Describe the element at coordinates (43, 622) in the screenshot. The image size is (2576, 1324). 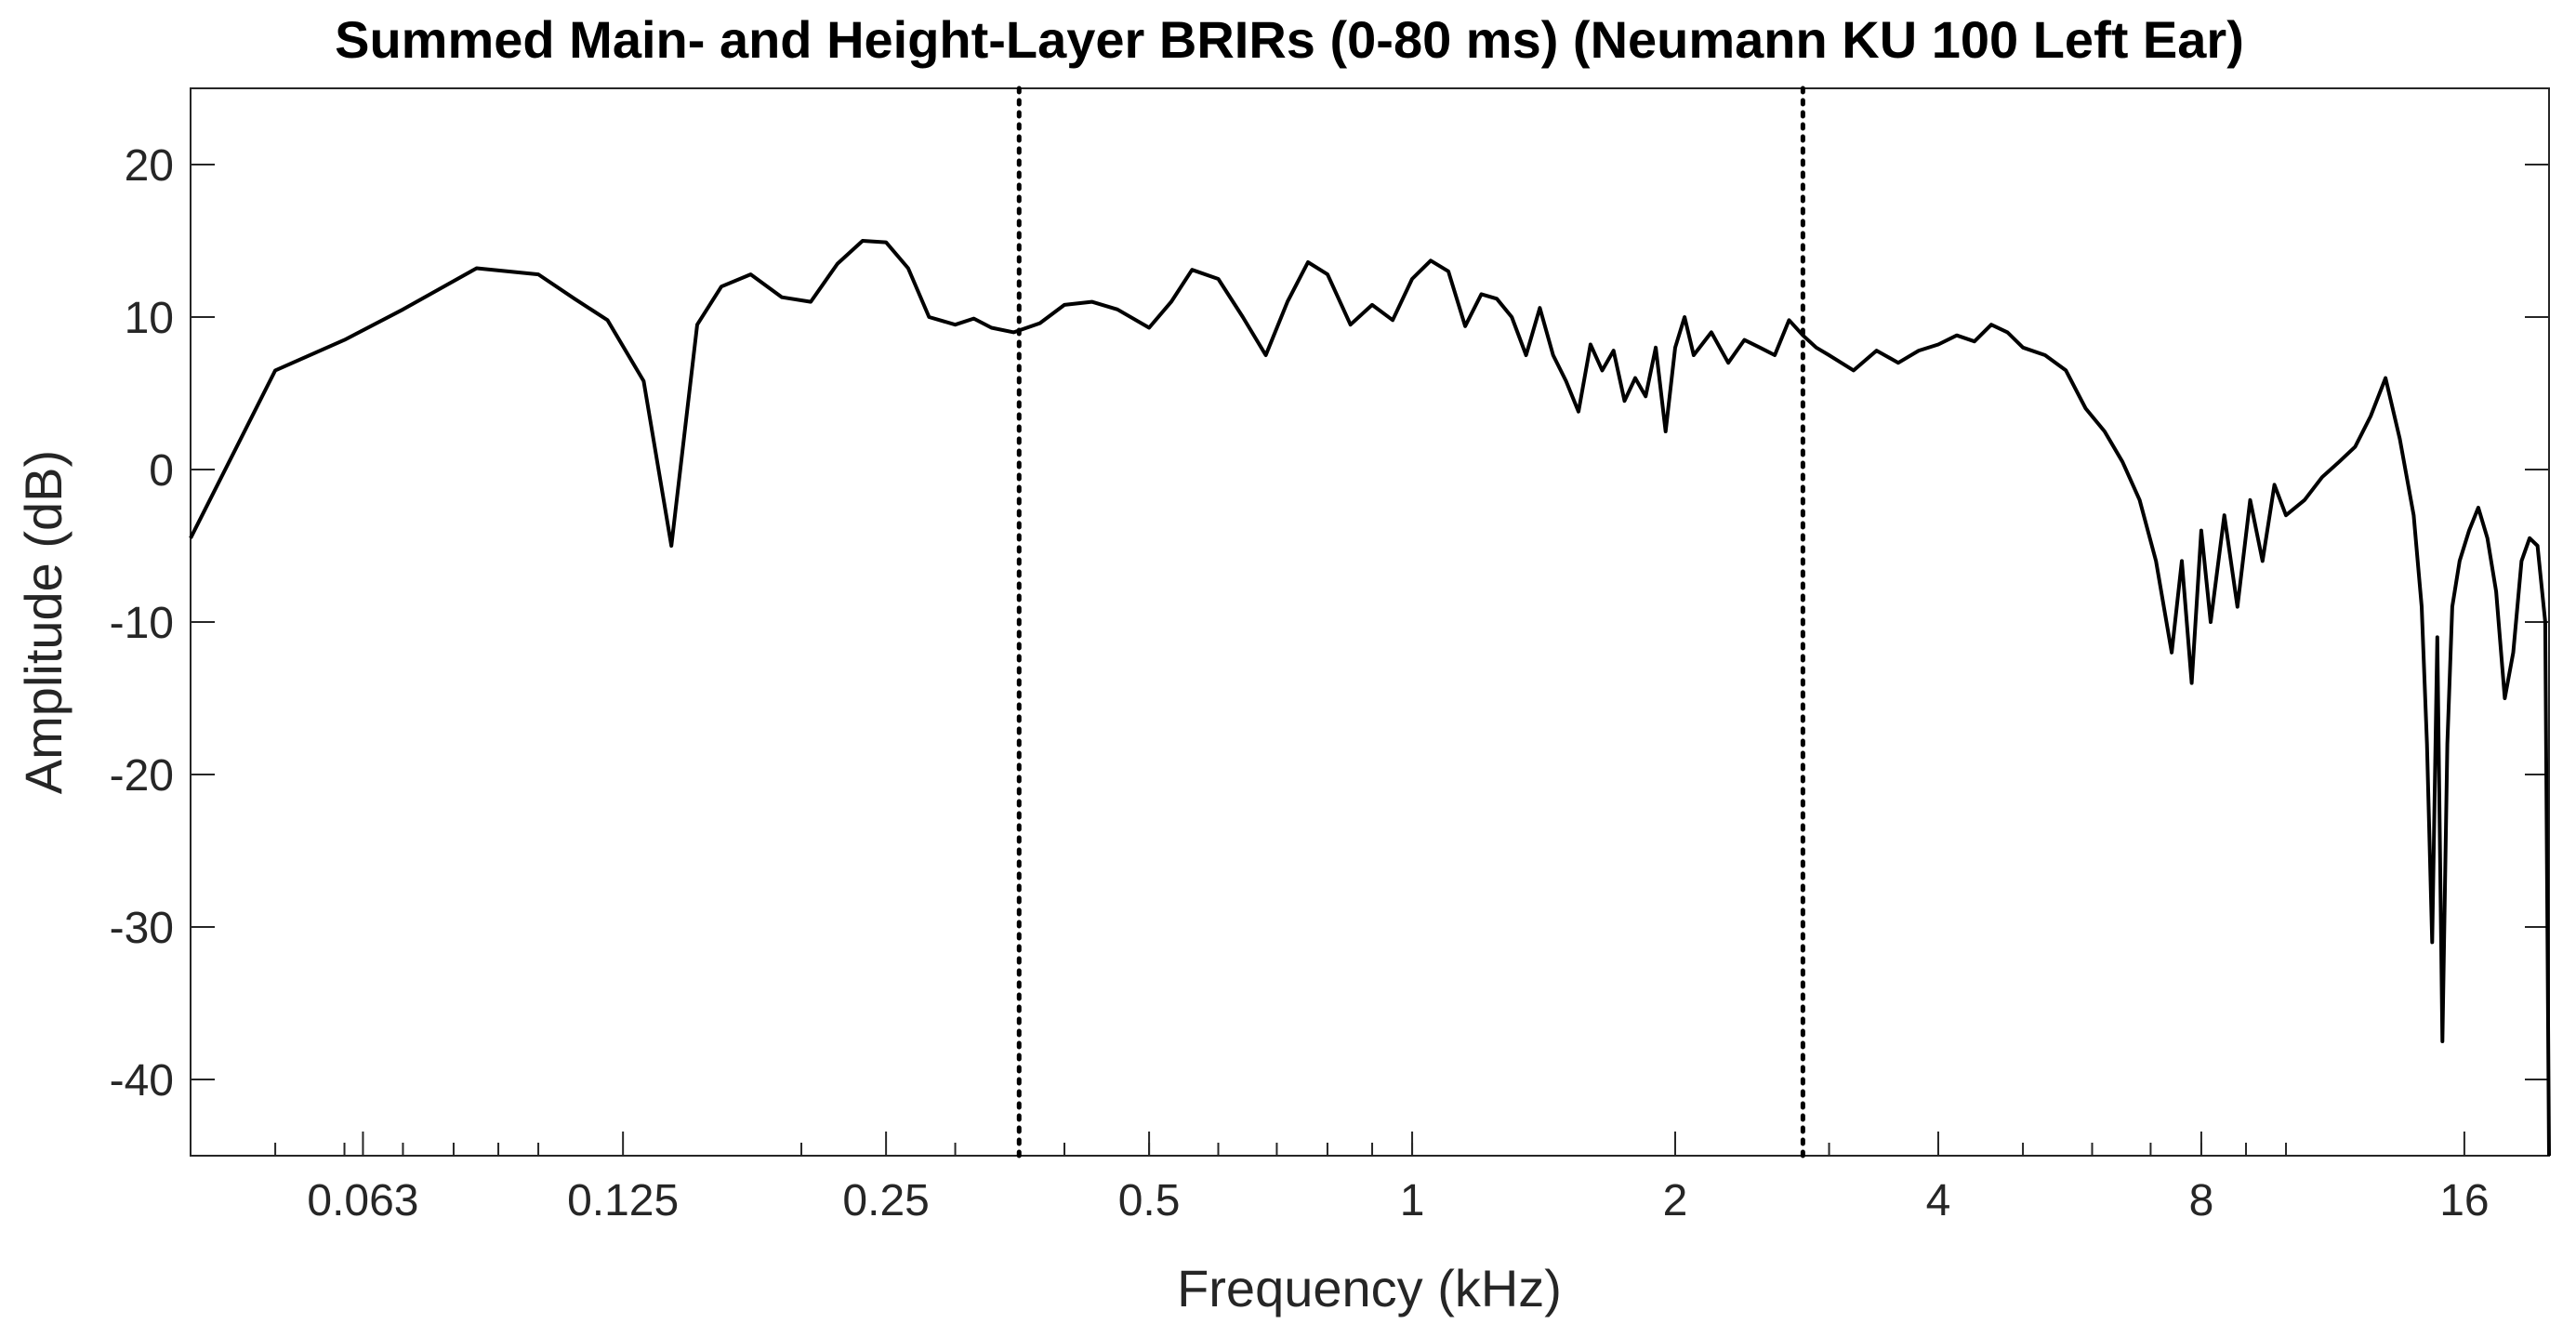
I see `y-axis-label: Amplitude (dB)` at that location.